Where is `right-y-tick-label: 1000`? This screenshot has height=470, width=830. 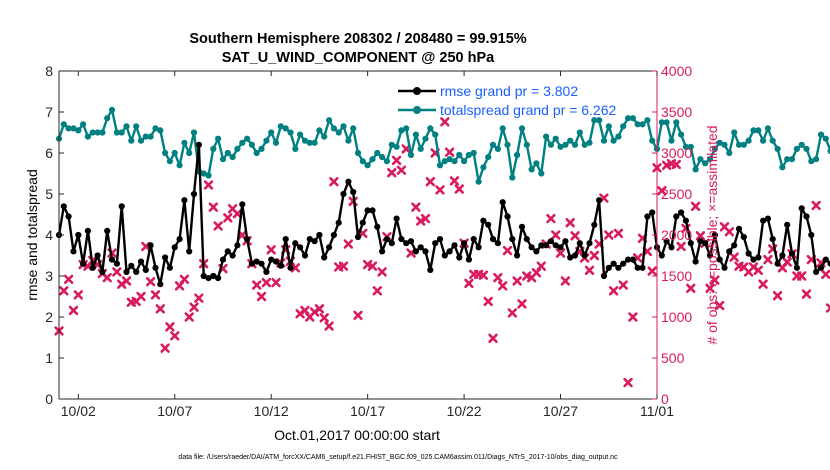
right-y-tick-label: 1000 is located at coordinates (676, 317).